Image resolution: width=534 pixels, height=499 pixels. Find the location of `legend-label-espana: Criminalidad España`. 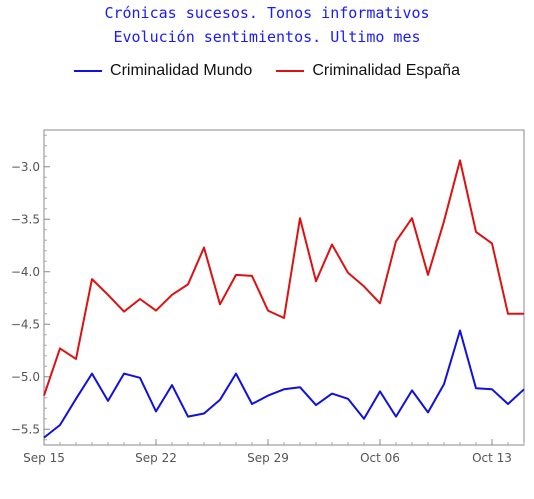

legend-label-espana: Criminalidad España is located at coordinates (386, 70).